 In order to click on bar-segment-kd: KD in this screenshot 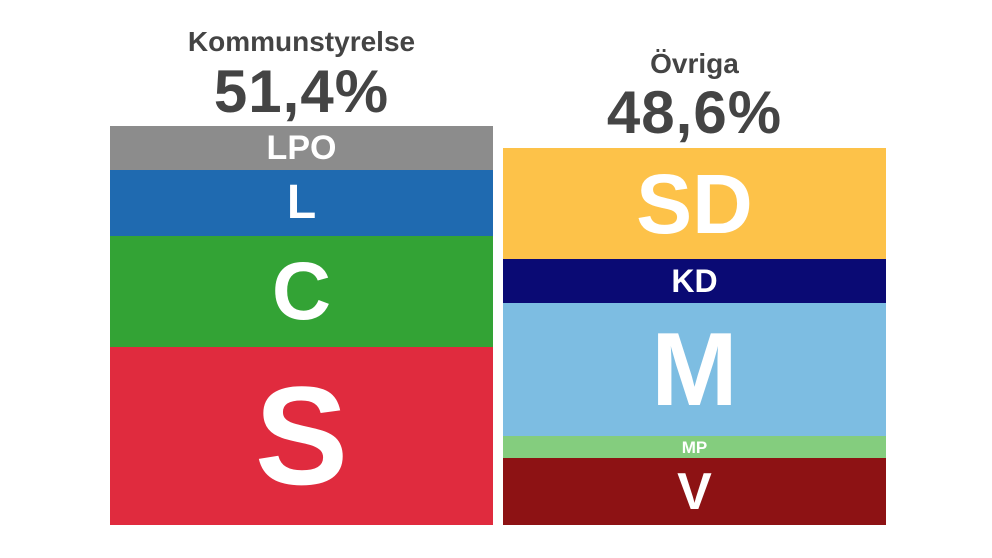, I will do `click(694, 281)`.